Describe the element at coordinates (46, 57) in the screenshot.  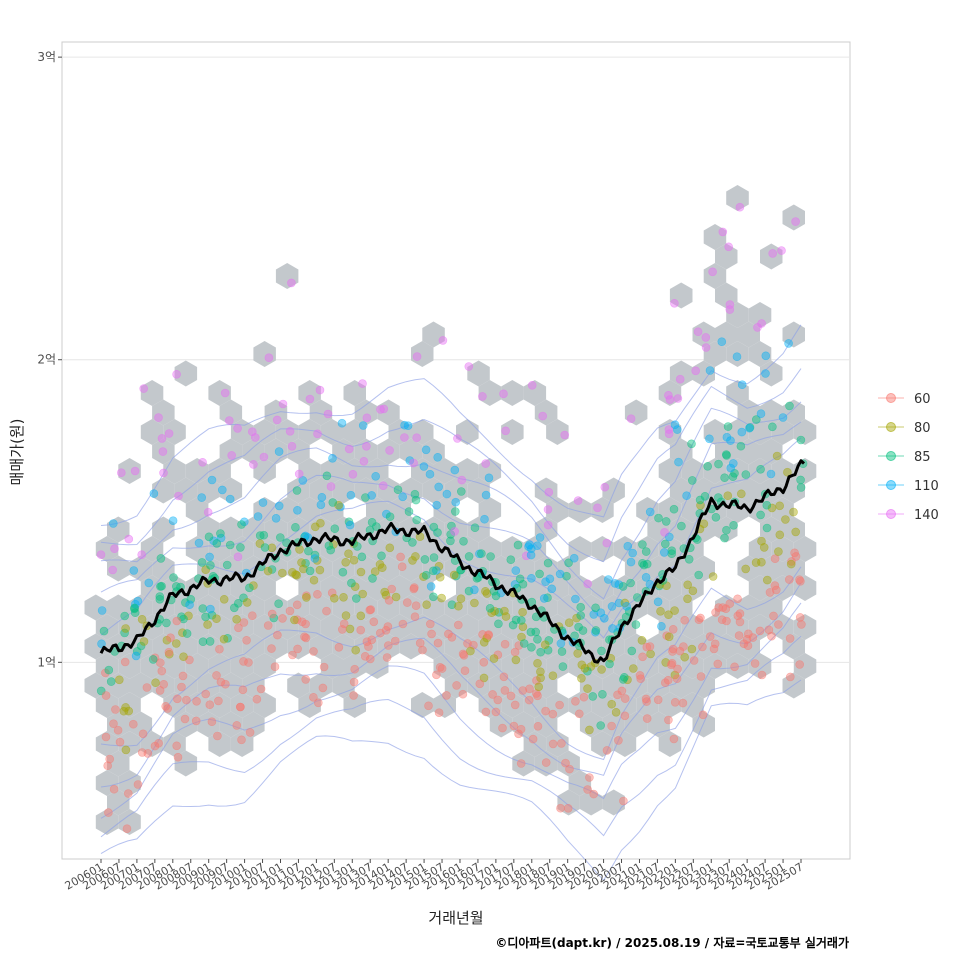
I see `y-tick-label-2: 3억` at that location.